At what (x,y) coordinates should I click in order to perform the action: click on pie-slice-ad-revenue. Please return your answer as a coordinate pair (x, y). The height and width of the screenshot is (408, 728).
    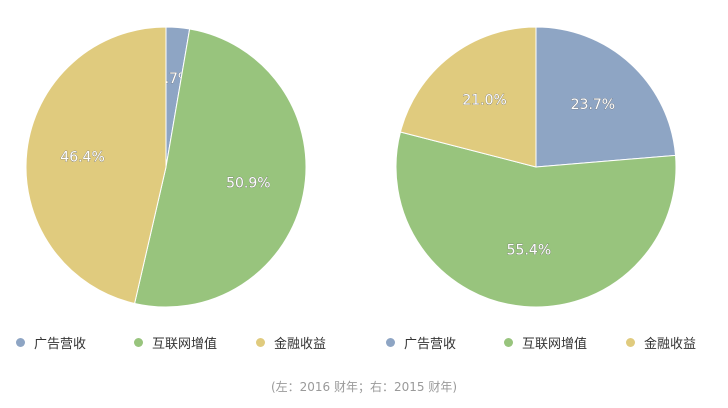
    Looking at the image, I should click on (606, 97).